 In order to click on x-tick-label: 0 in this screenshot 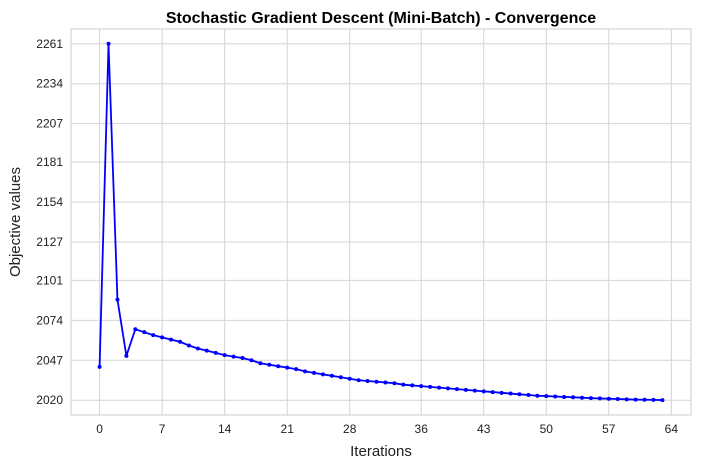, I will do `click(99, 429)`.